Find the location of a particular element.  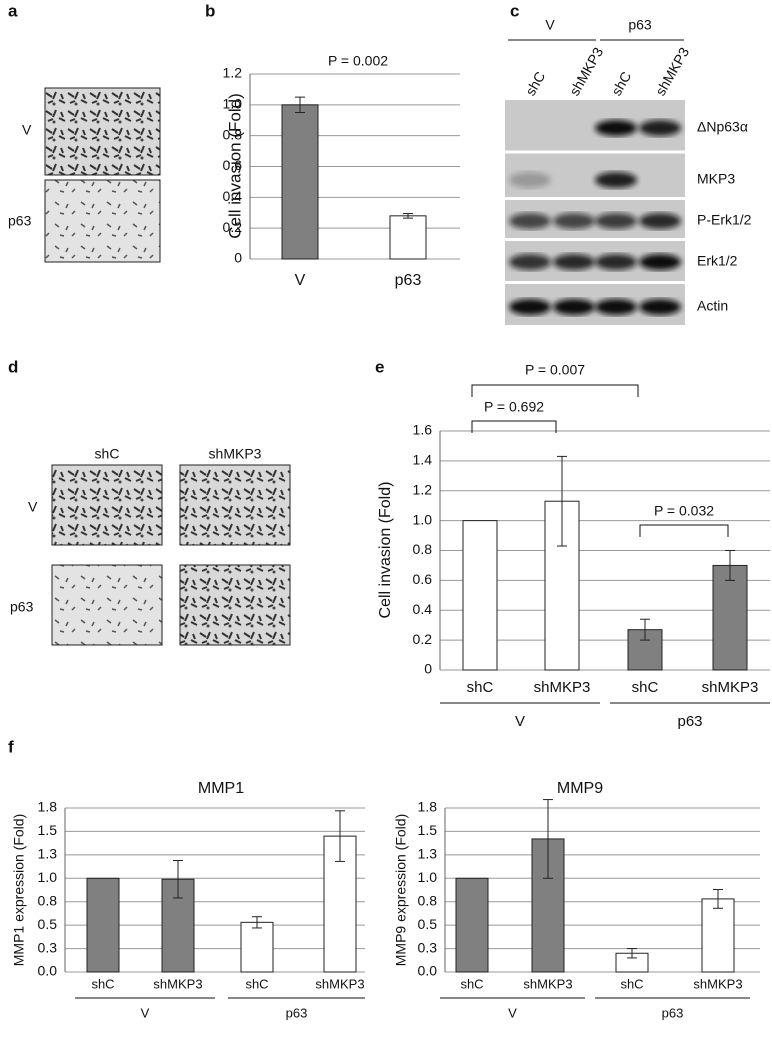

y-tick-label: 1.3 is located at coordinates (48, 854).